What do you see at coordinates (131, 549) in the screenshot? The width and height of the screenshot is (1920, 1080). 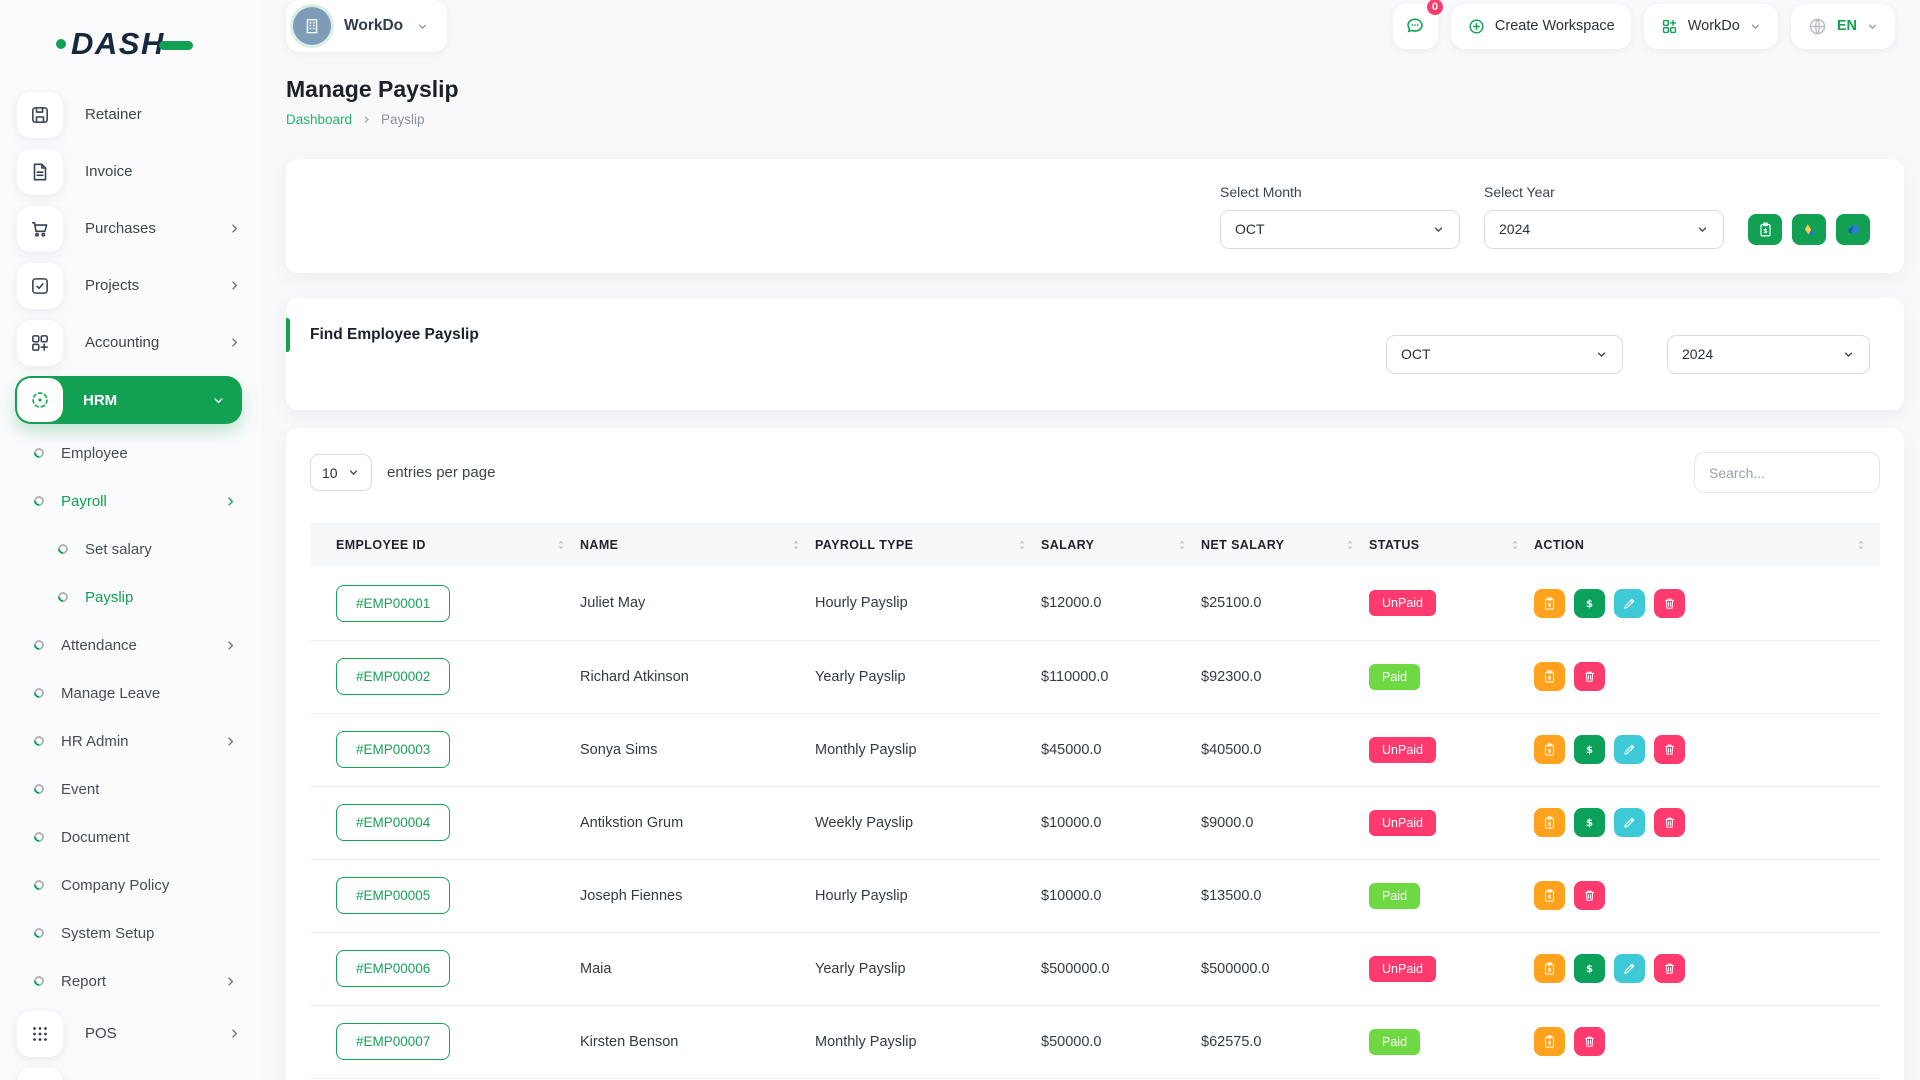 I see `sidebar-item-set-salary: Set salary` at bounding box center [131, 549].